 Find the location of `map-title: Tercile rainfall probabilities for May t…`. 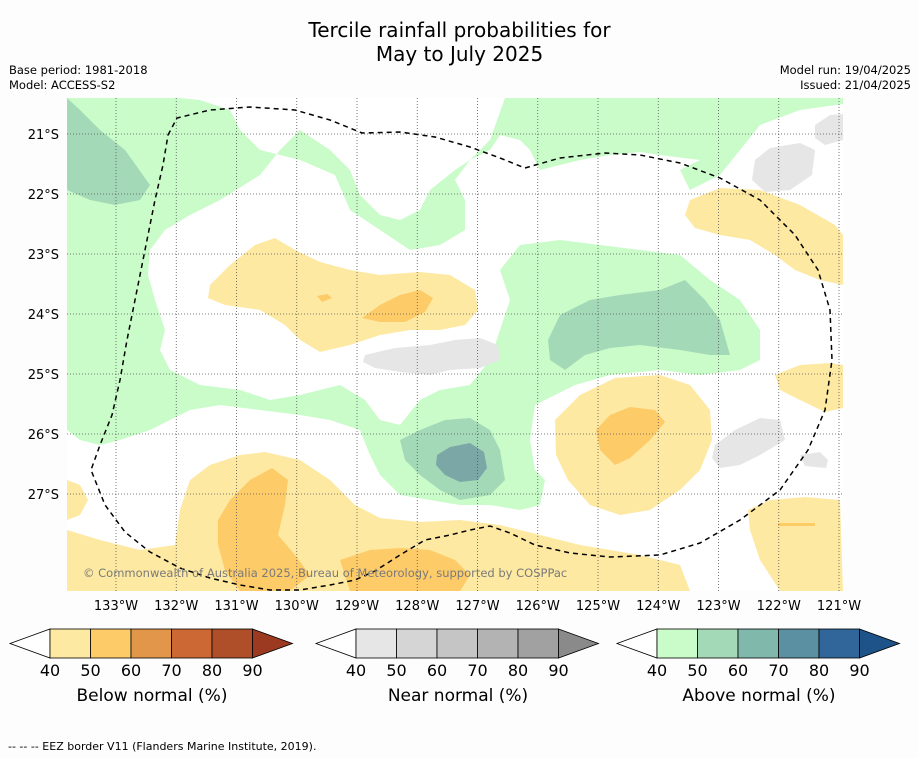

map-title: Tercile rainfall probabilities for May t… is located at coordinates (459, 42).